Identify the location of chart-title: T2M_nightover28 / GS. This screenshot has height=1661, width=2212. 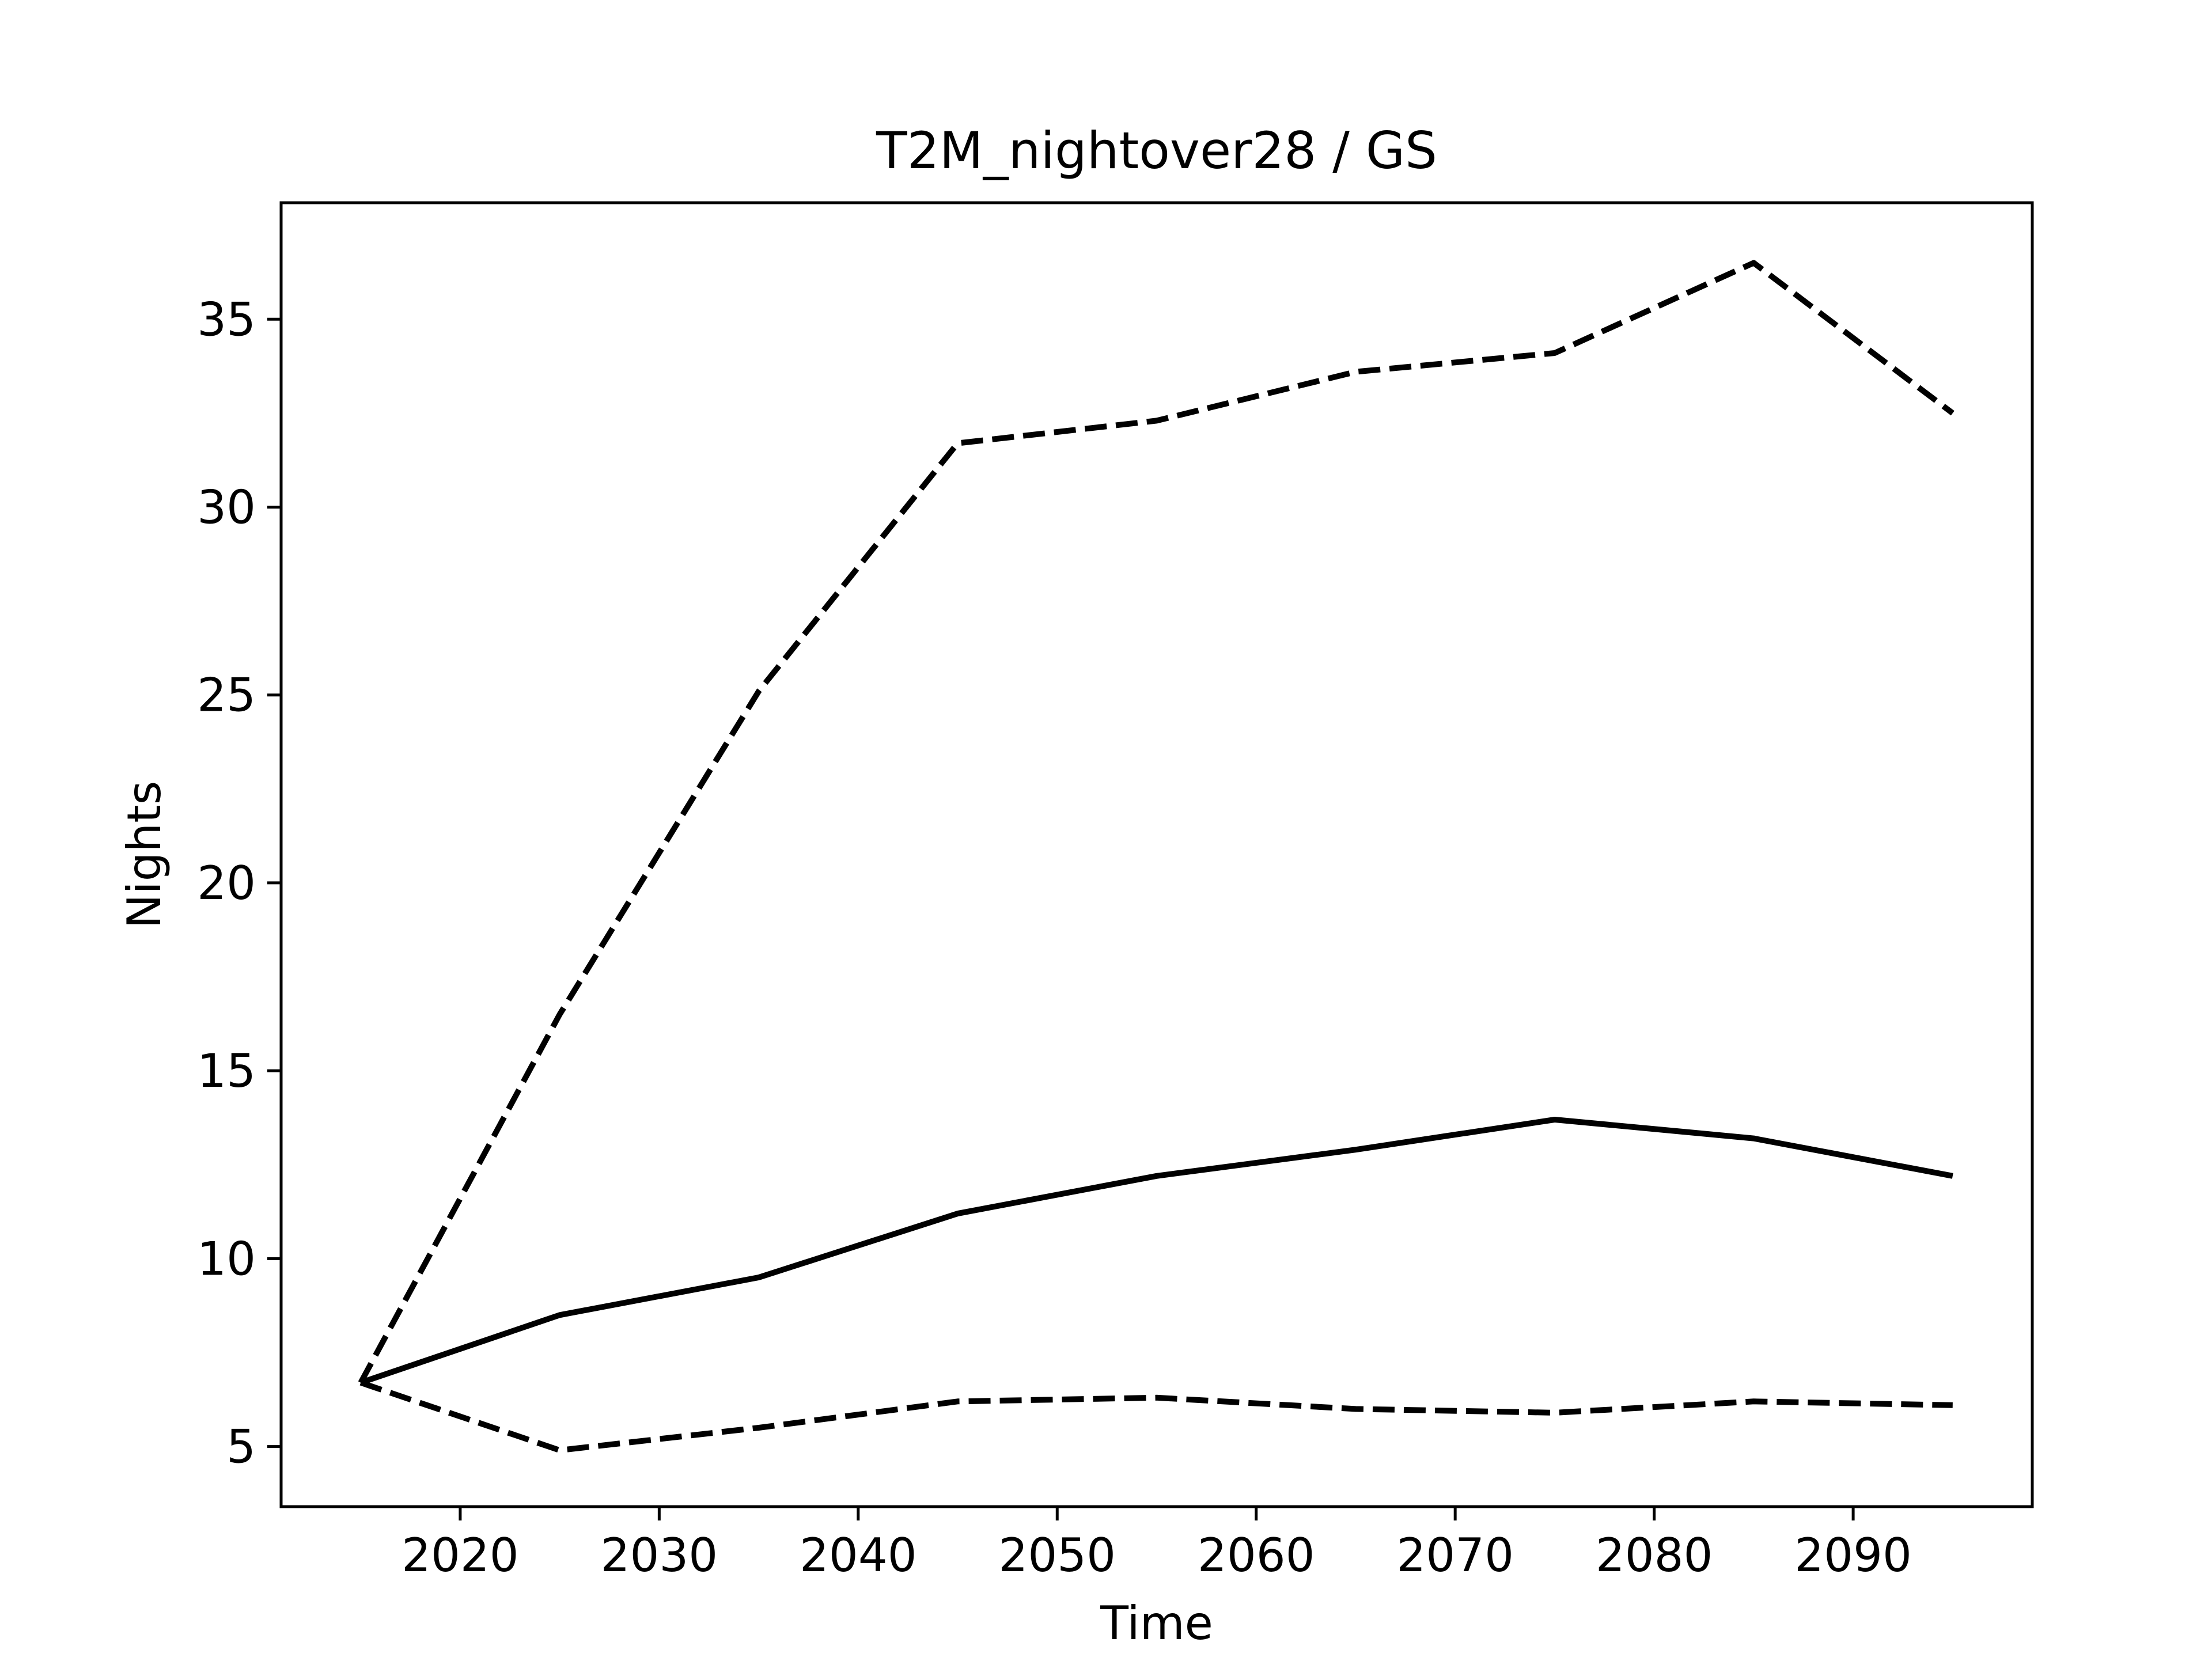
(1156, 150).